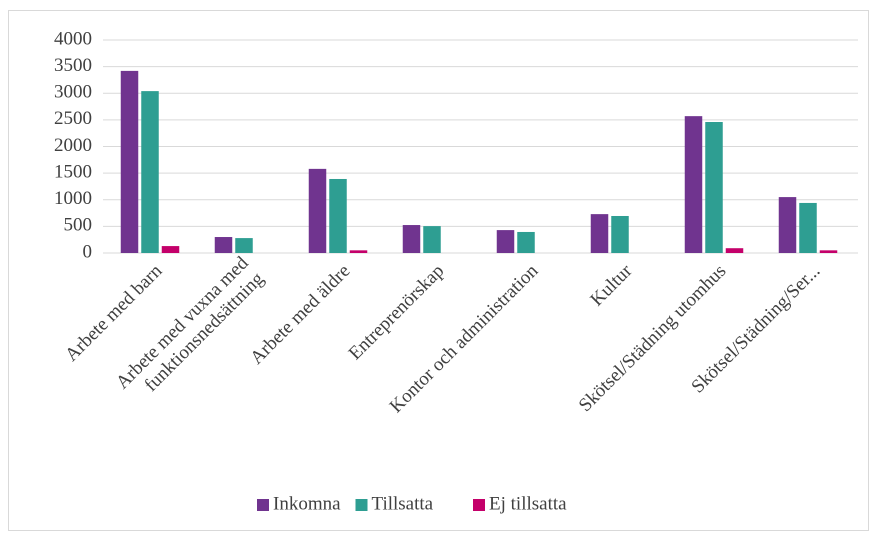 Image resolution: width=877 pixels, height=534 pixels. I want to click on y-tick-label: 1500, so click(73, 171).